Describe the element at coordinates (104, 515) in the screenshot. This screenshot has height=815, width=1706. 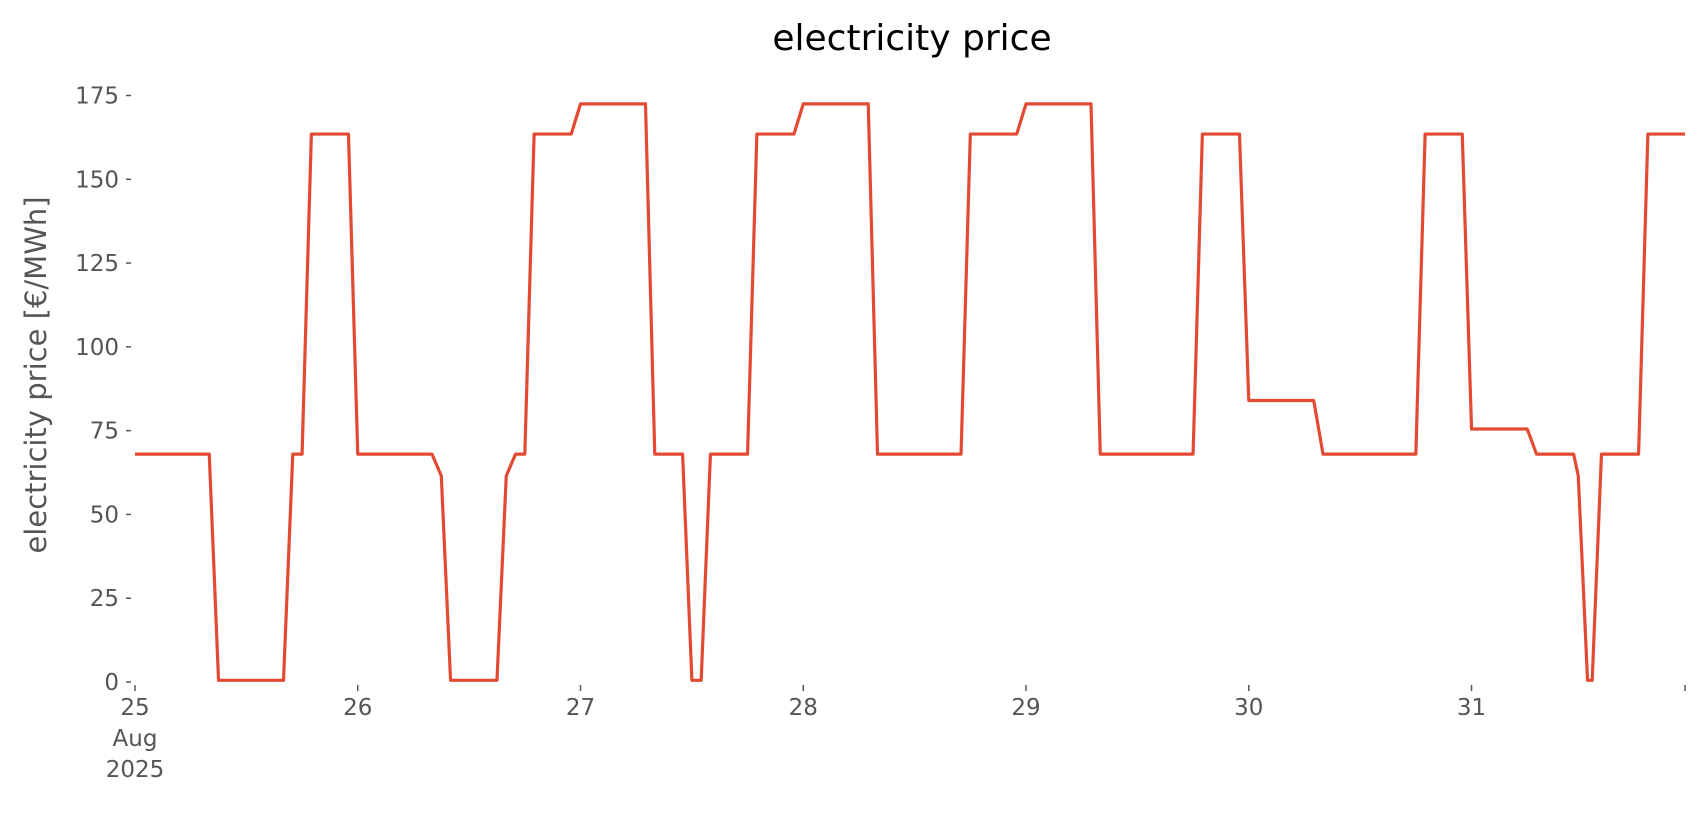
I see `y-tick-label-50: 50` at that location.